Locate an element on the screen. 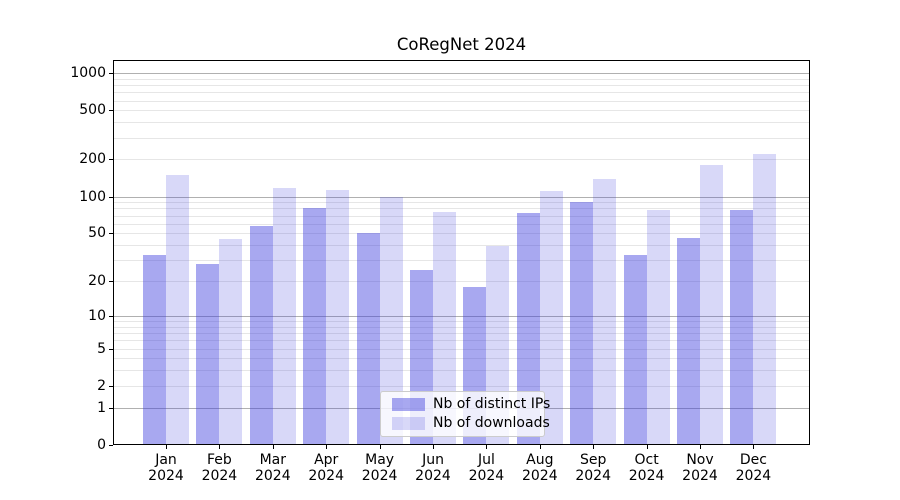  legend-label-distinct-ips: Nb of distinct IPs is located at coordinates (492, 403).